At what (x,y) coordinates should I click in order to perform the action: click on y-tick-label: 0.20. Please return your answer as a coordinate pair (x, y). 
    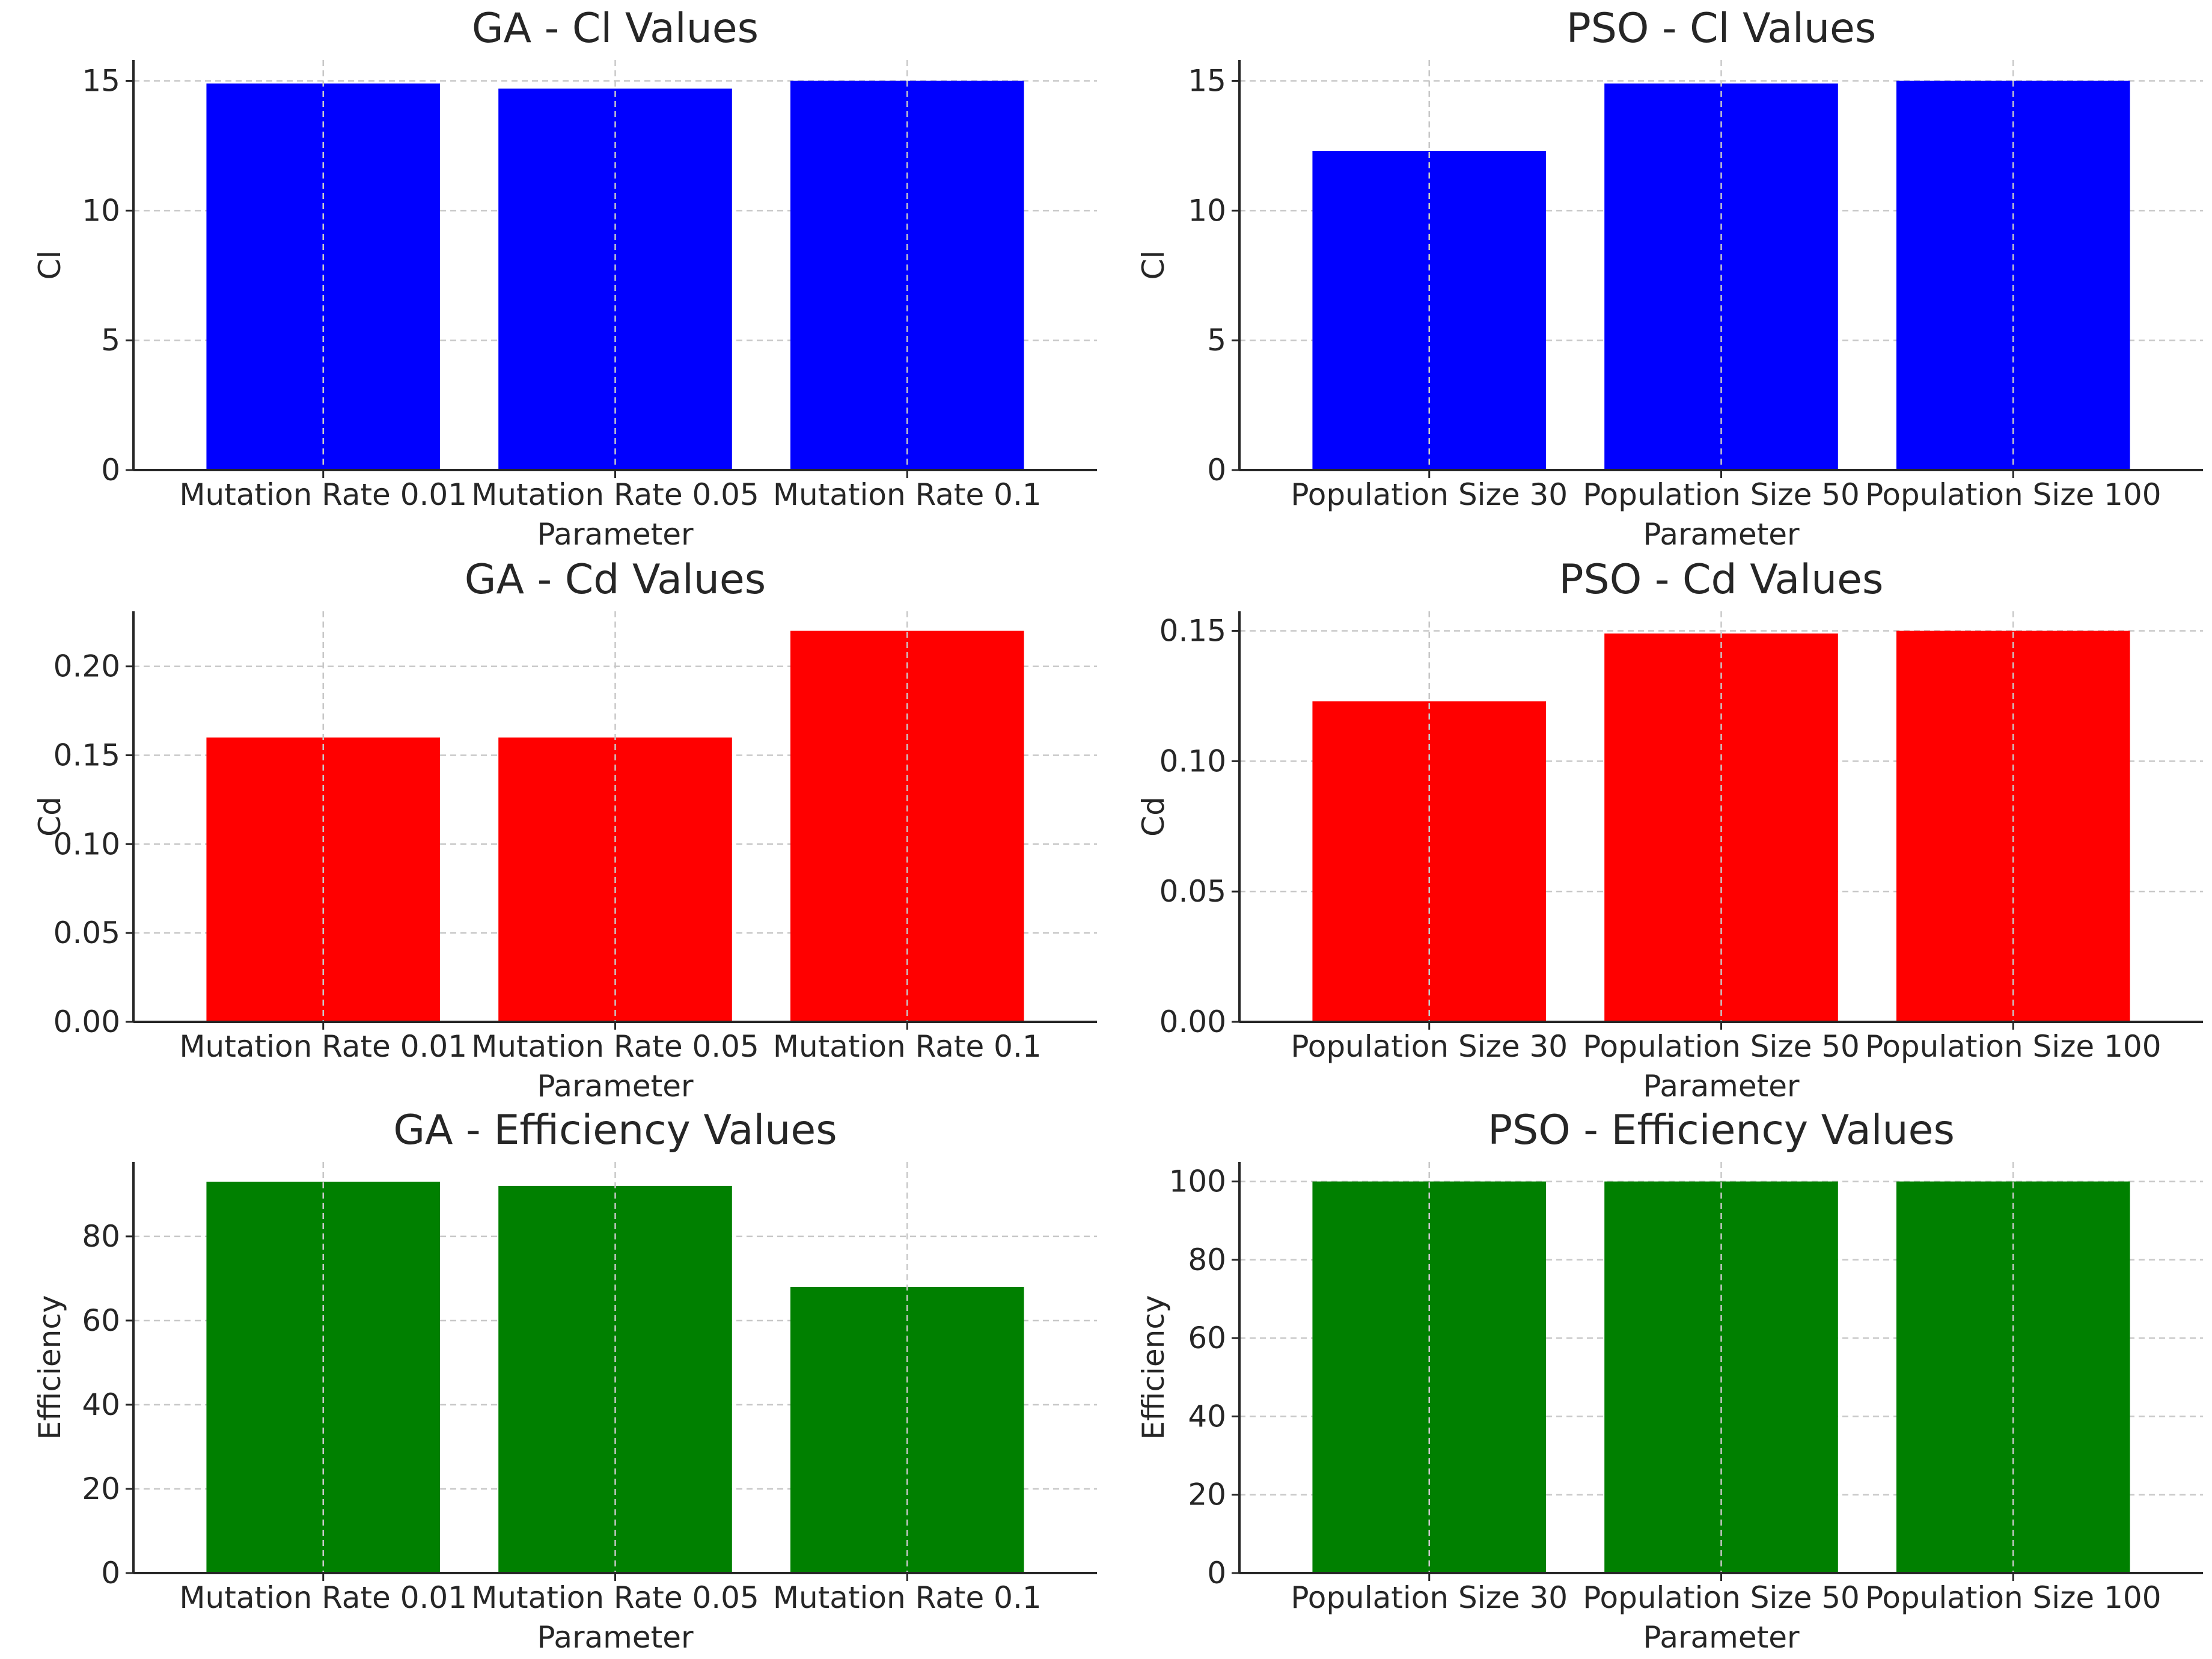
    Looking at the image, I should click on (86, 667).